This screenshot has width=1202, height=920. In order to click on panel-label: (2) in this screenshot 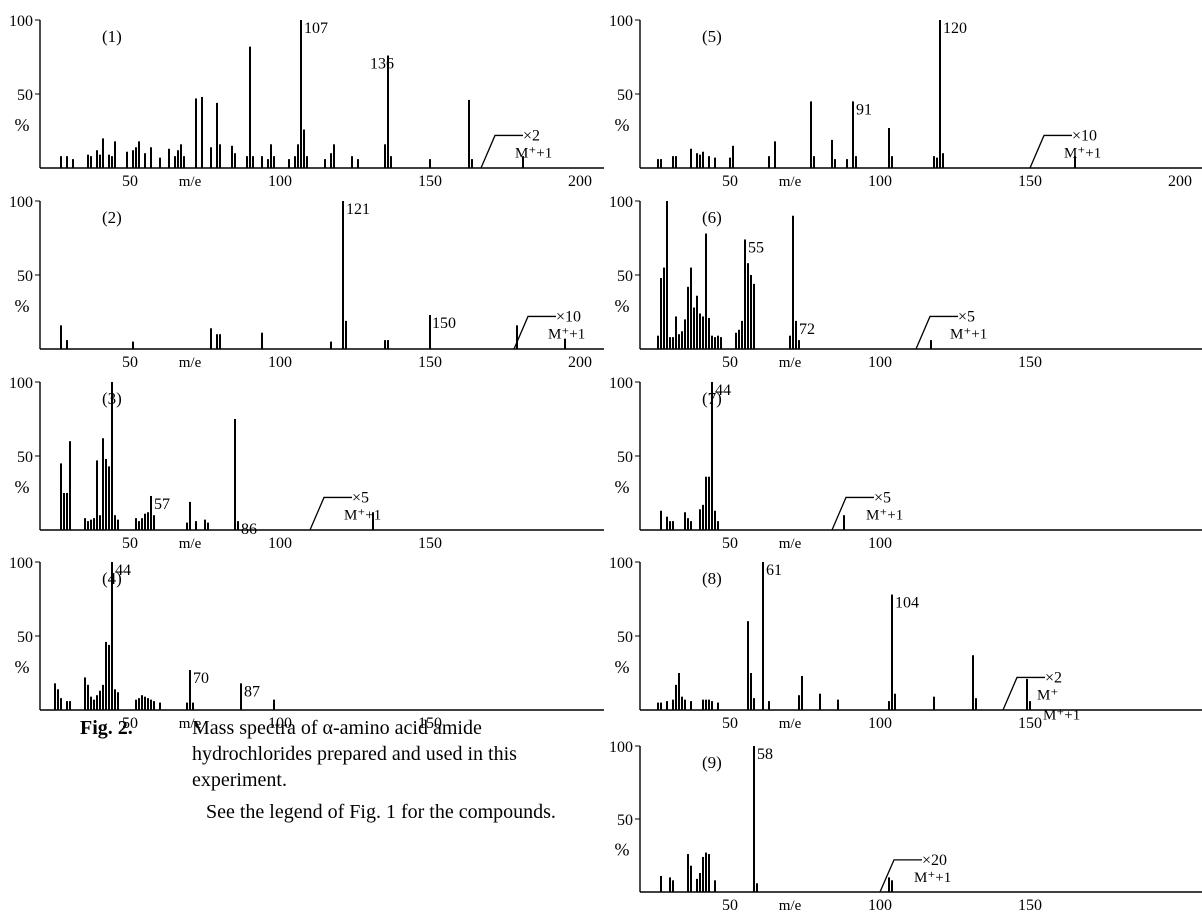, I will do `click(112, 217)`.